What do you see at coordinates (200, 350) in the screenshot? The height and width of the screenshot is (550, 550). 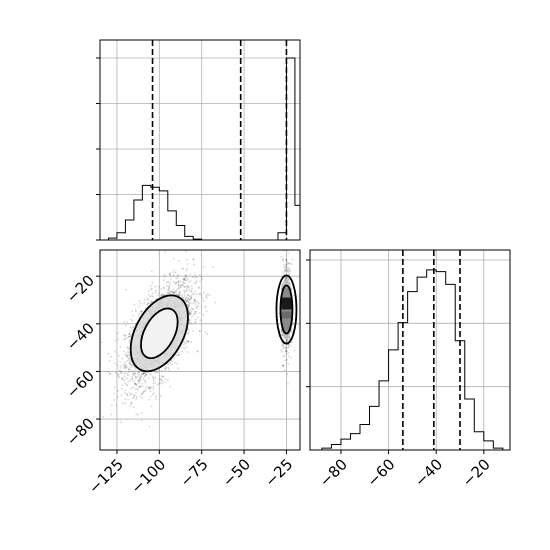 I see `axes-frame-bottom-left` at bounding box center [200, 350].